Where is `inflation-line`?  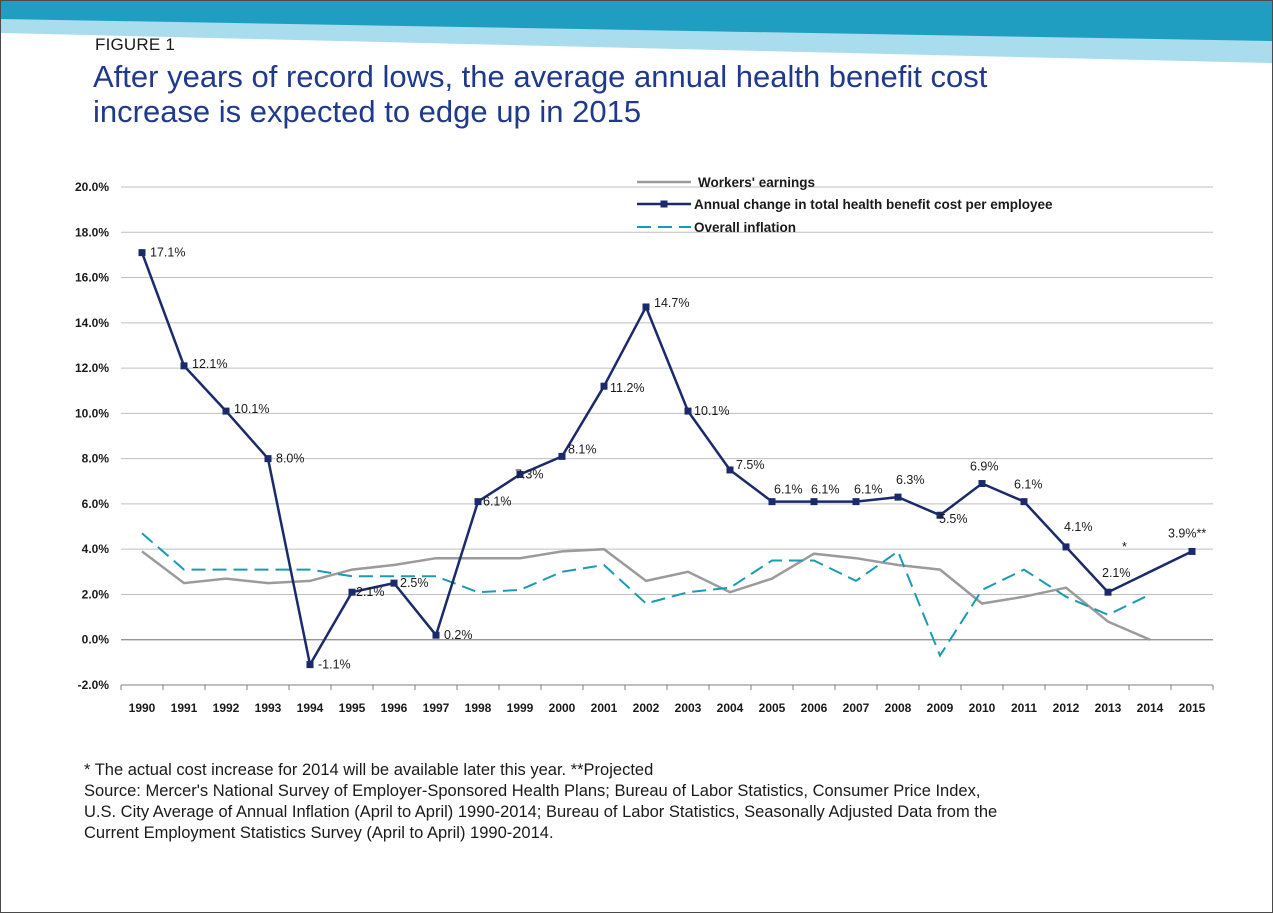
inflation-line is located at coordinates (646, 595).